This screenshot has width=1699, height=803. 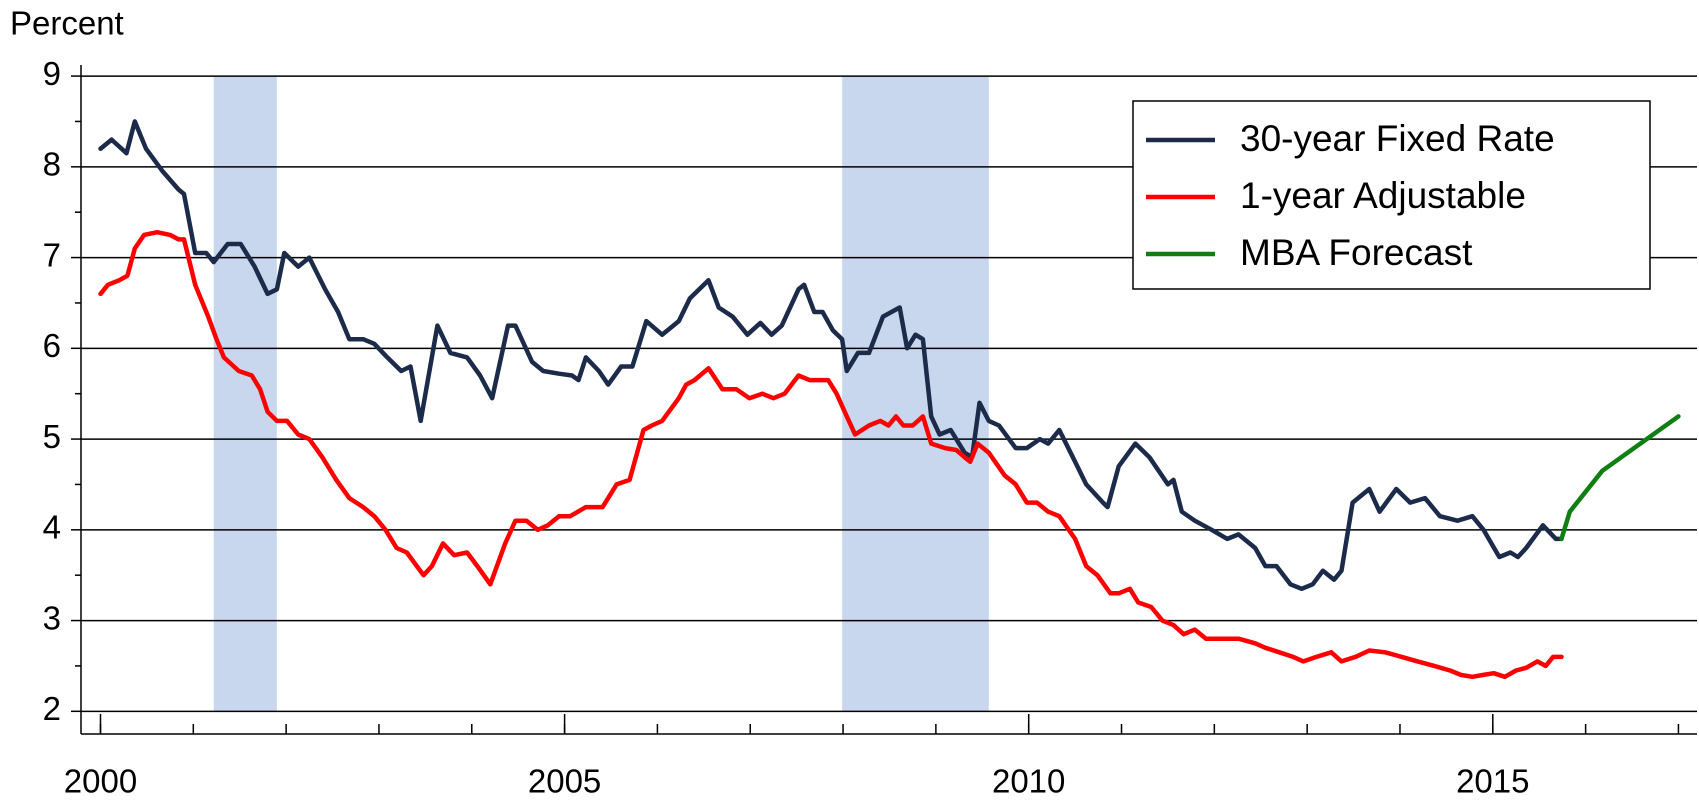 What do you see at coordinates (100, 781) in the screenshot?
I see `x-tick-label: 2000` at bounding box center [100, 781].